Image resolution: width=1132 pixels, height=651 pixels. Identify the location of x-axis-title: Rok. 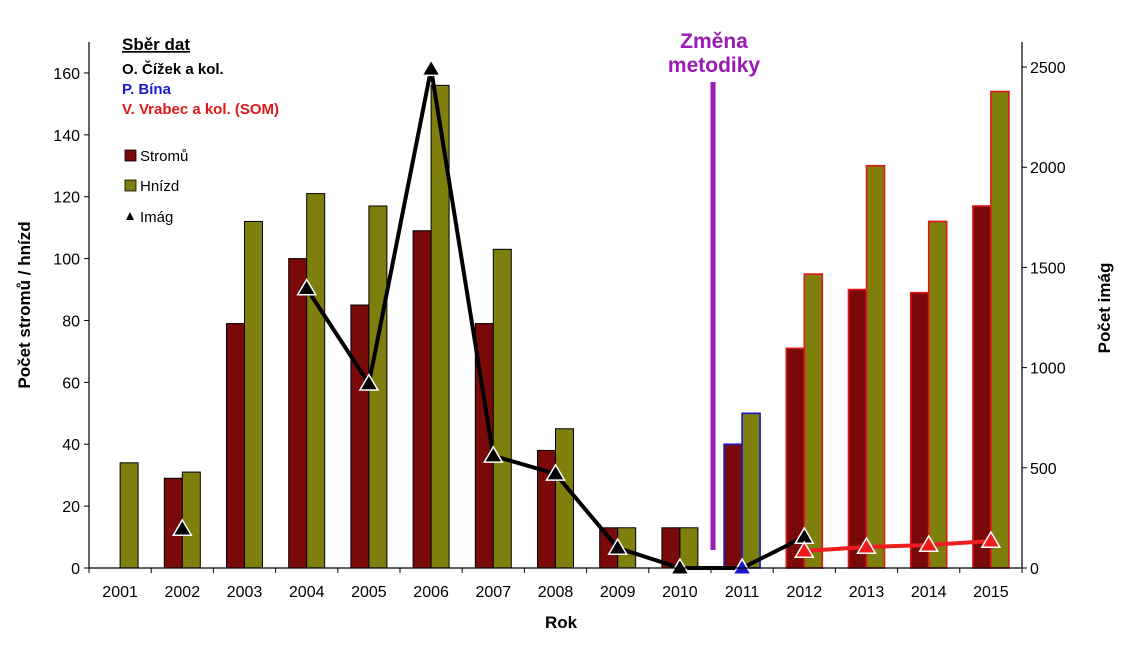
(561, 622).